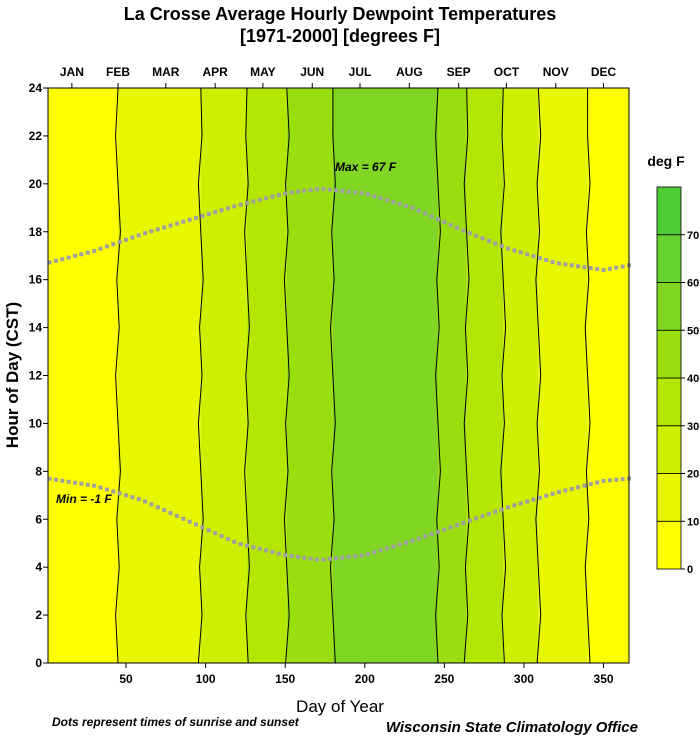 The width and height of the screenshot is (700, 736). What do you see at coordinates (38, 615) in the screenshot?
I see `y-tick-label: 2` at bounding box center [38, 615].